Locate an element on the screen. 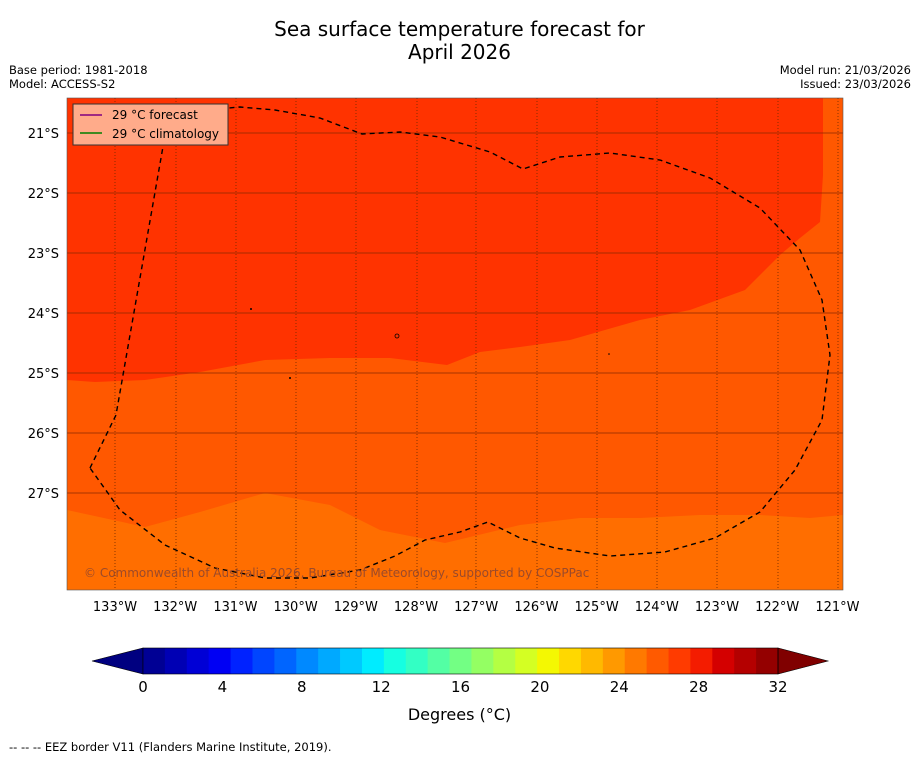 The width and height of the screenshot is (919, 758). colorbar-tick-label: 8 is located at coordinates (302, 687).